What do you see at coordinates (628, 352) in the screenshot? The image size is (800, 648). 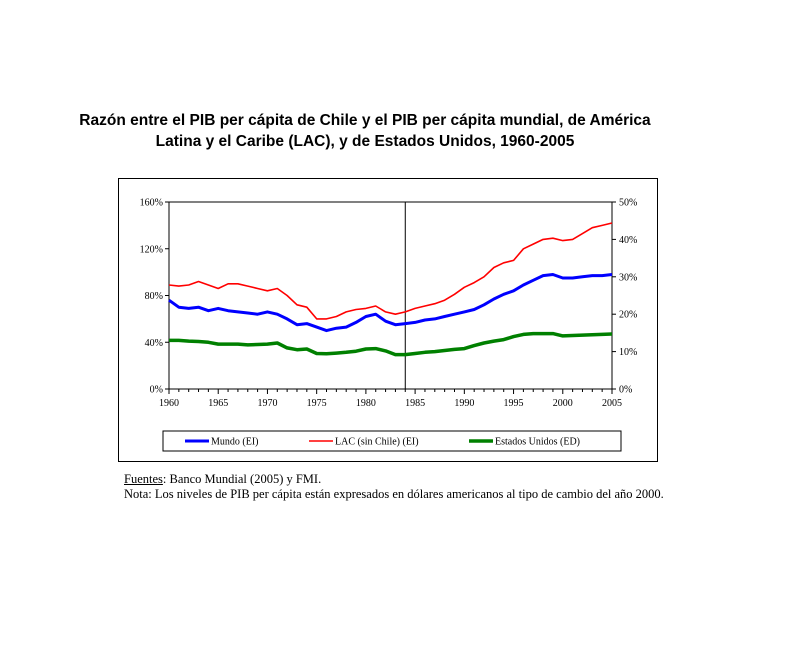 I see `right-y-tick-label: 10%` at bounding box center [628, 352].